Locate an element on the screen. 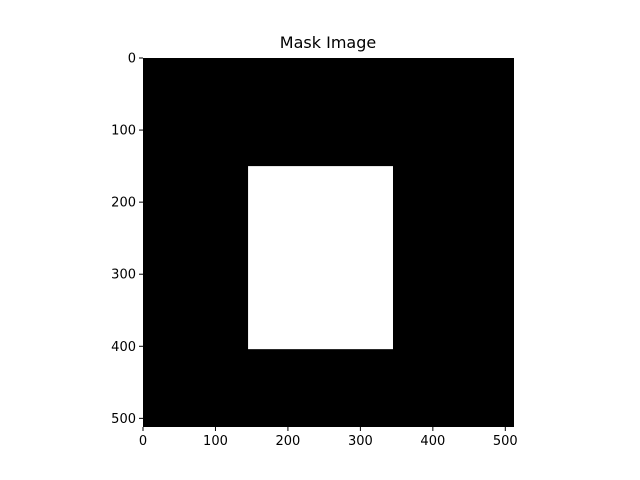  y-tick-label: 400 is located at coordinates (123, 347).